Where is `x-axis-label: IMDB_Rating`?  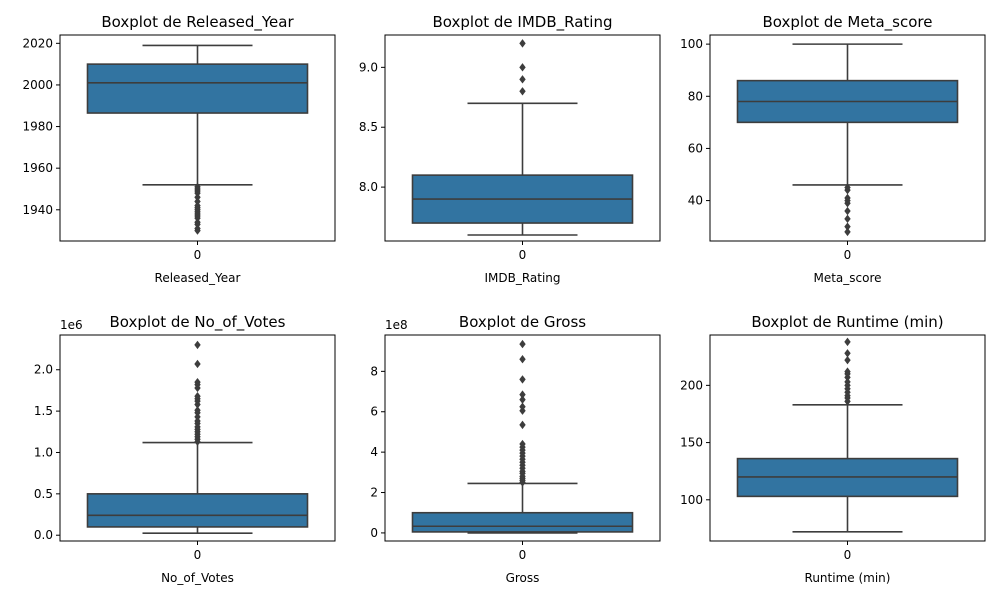 x-axis-label: IMDB_Rating is located at coordinates (522, 278).